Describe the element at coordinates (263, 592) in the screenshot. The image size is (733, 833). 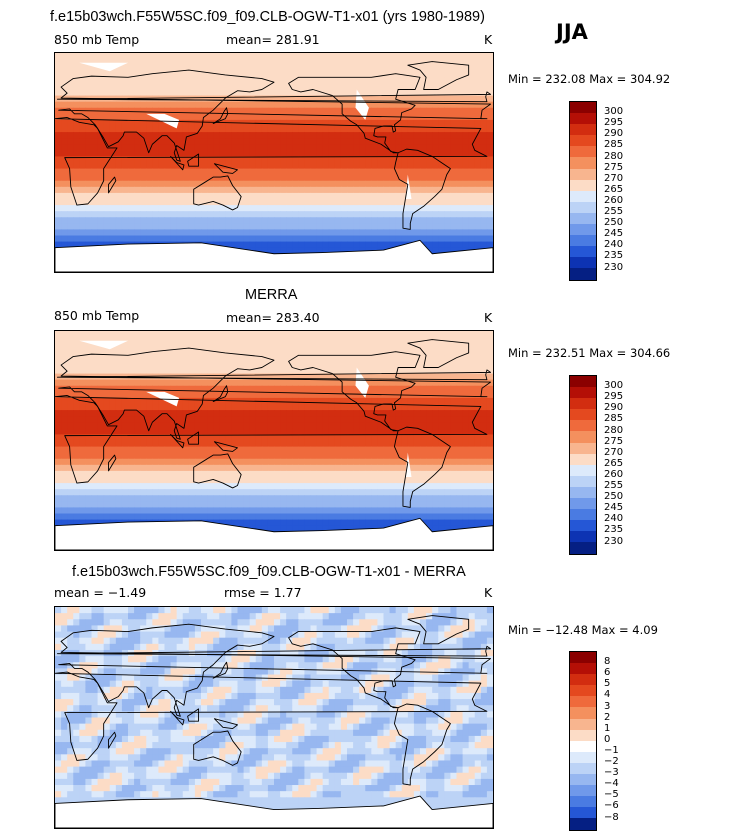
I see `panel-rmse-label-diff: rmse = 1.77` at that location.